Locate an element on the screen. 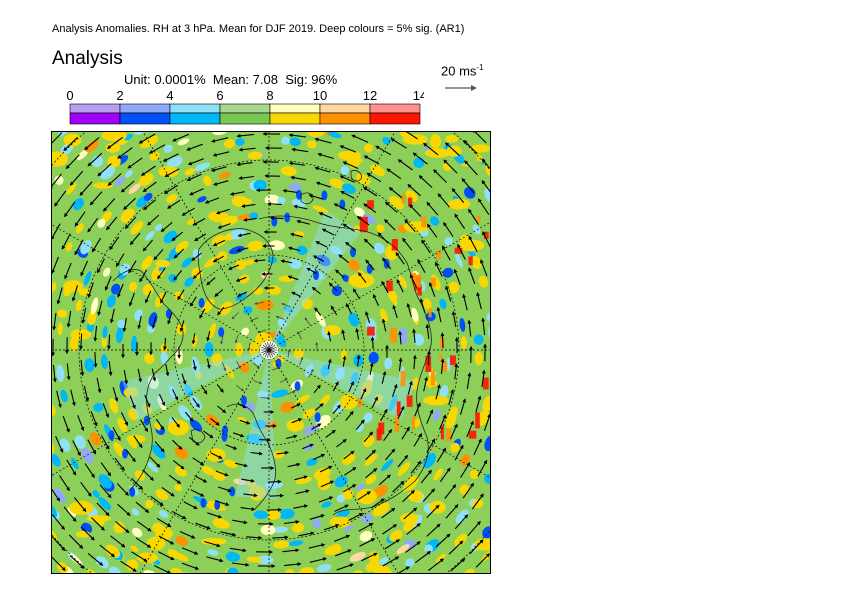 This screenshot has width=842, height=596. pole-marker is located at coordinates (269, 350).